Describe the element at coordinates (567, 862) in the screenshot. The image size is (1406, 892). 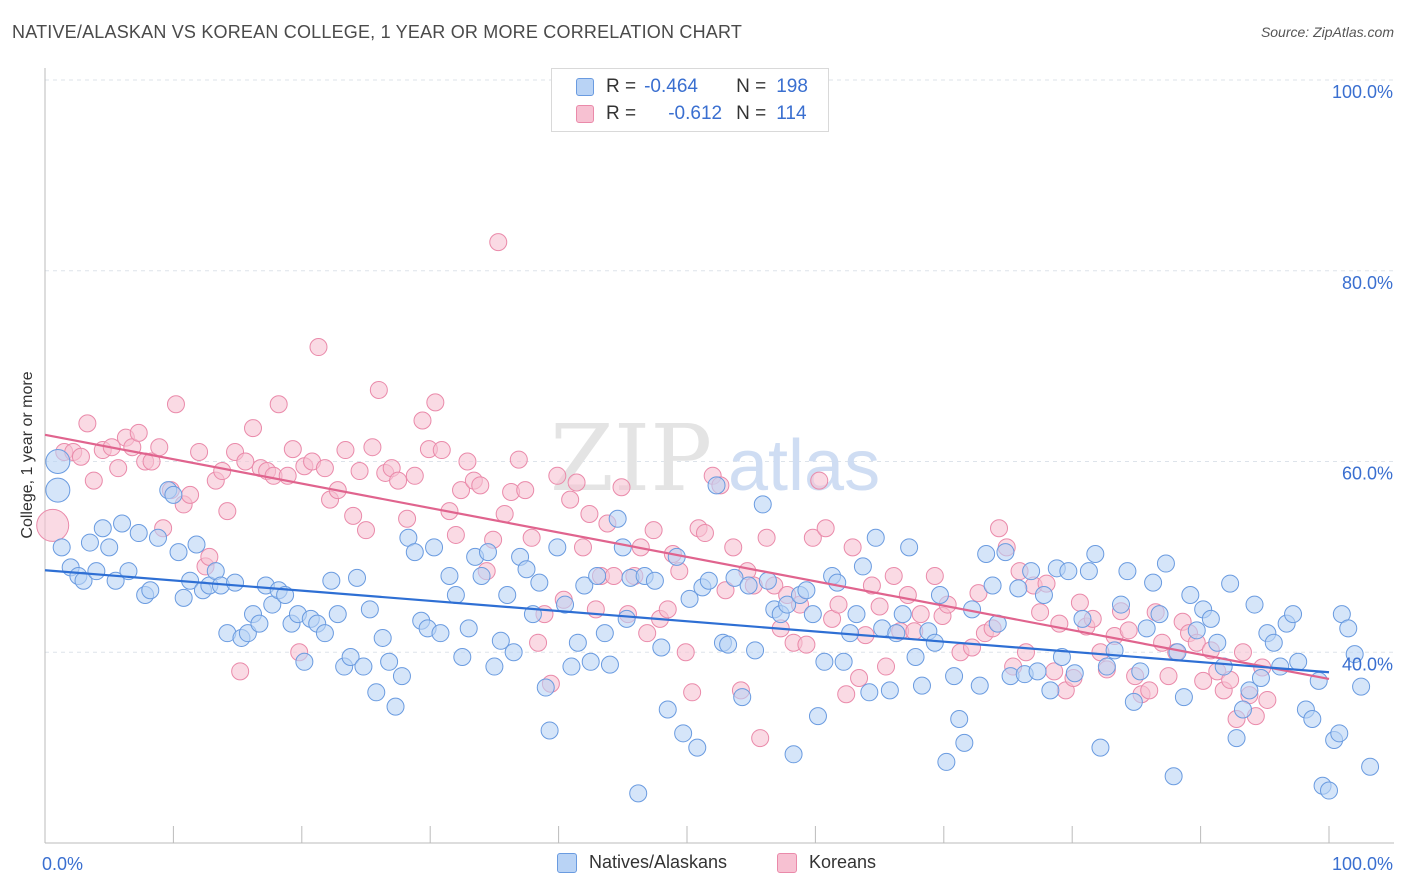
I see `natives-swatch` at that location.